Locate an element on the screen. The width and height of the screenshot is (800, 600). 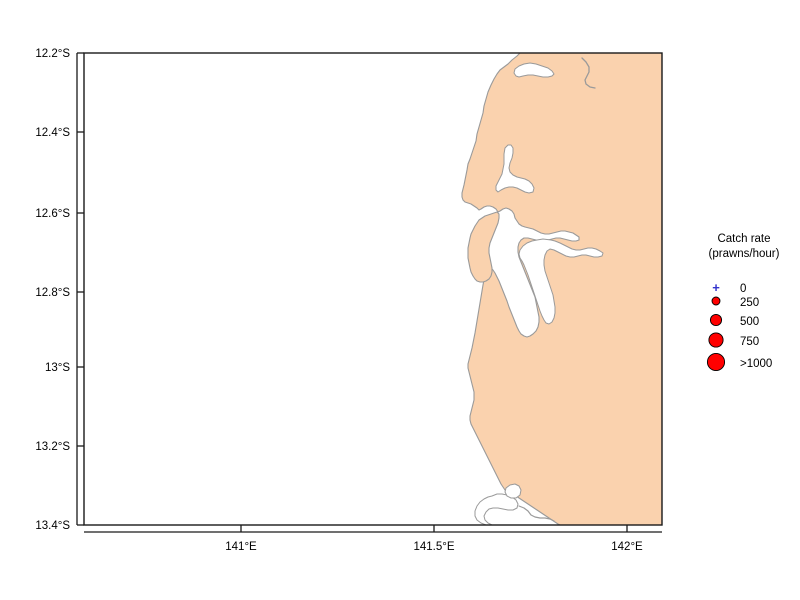
y-tick-128: 12.8°S is located at coordinates (59, 293).